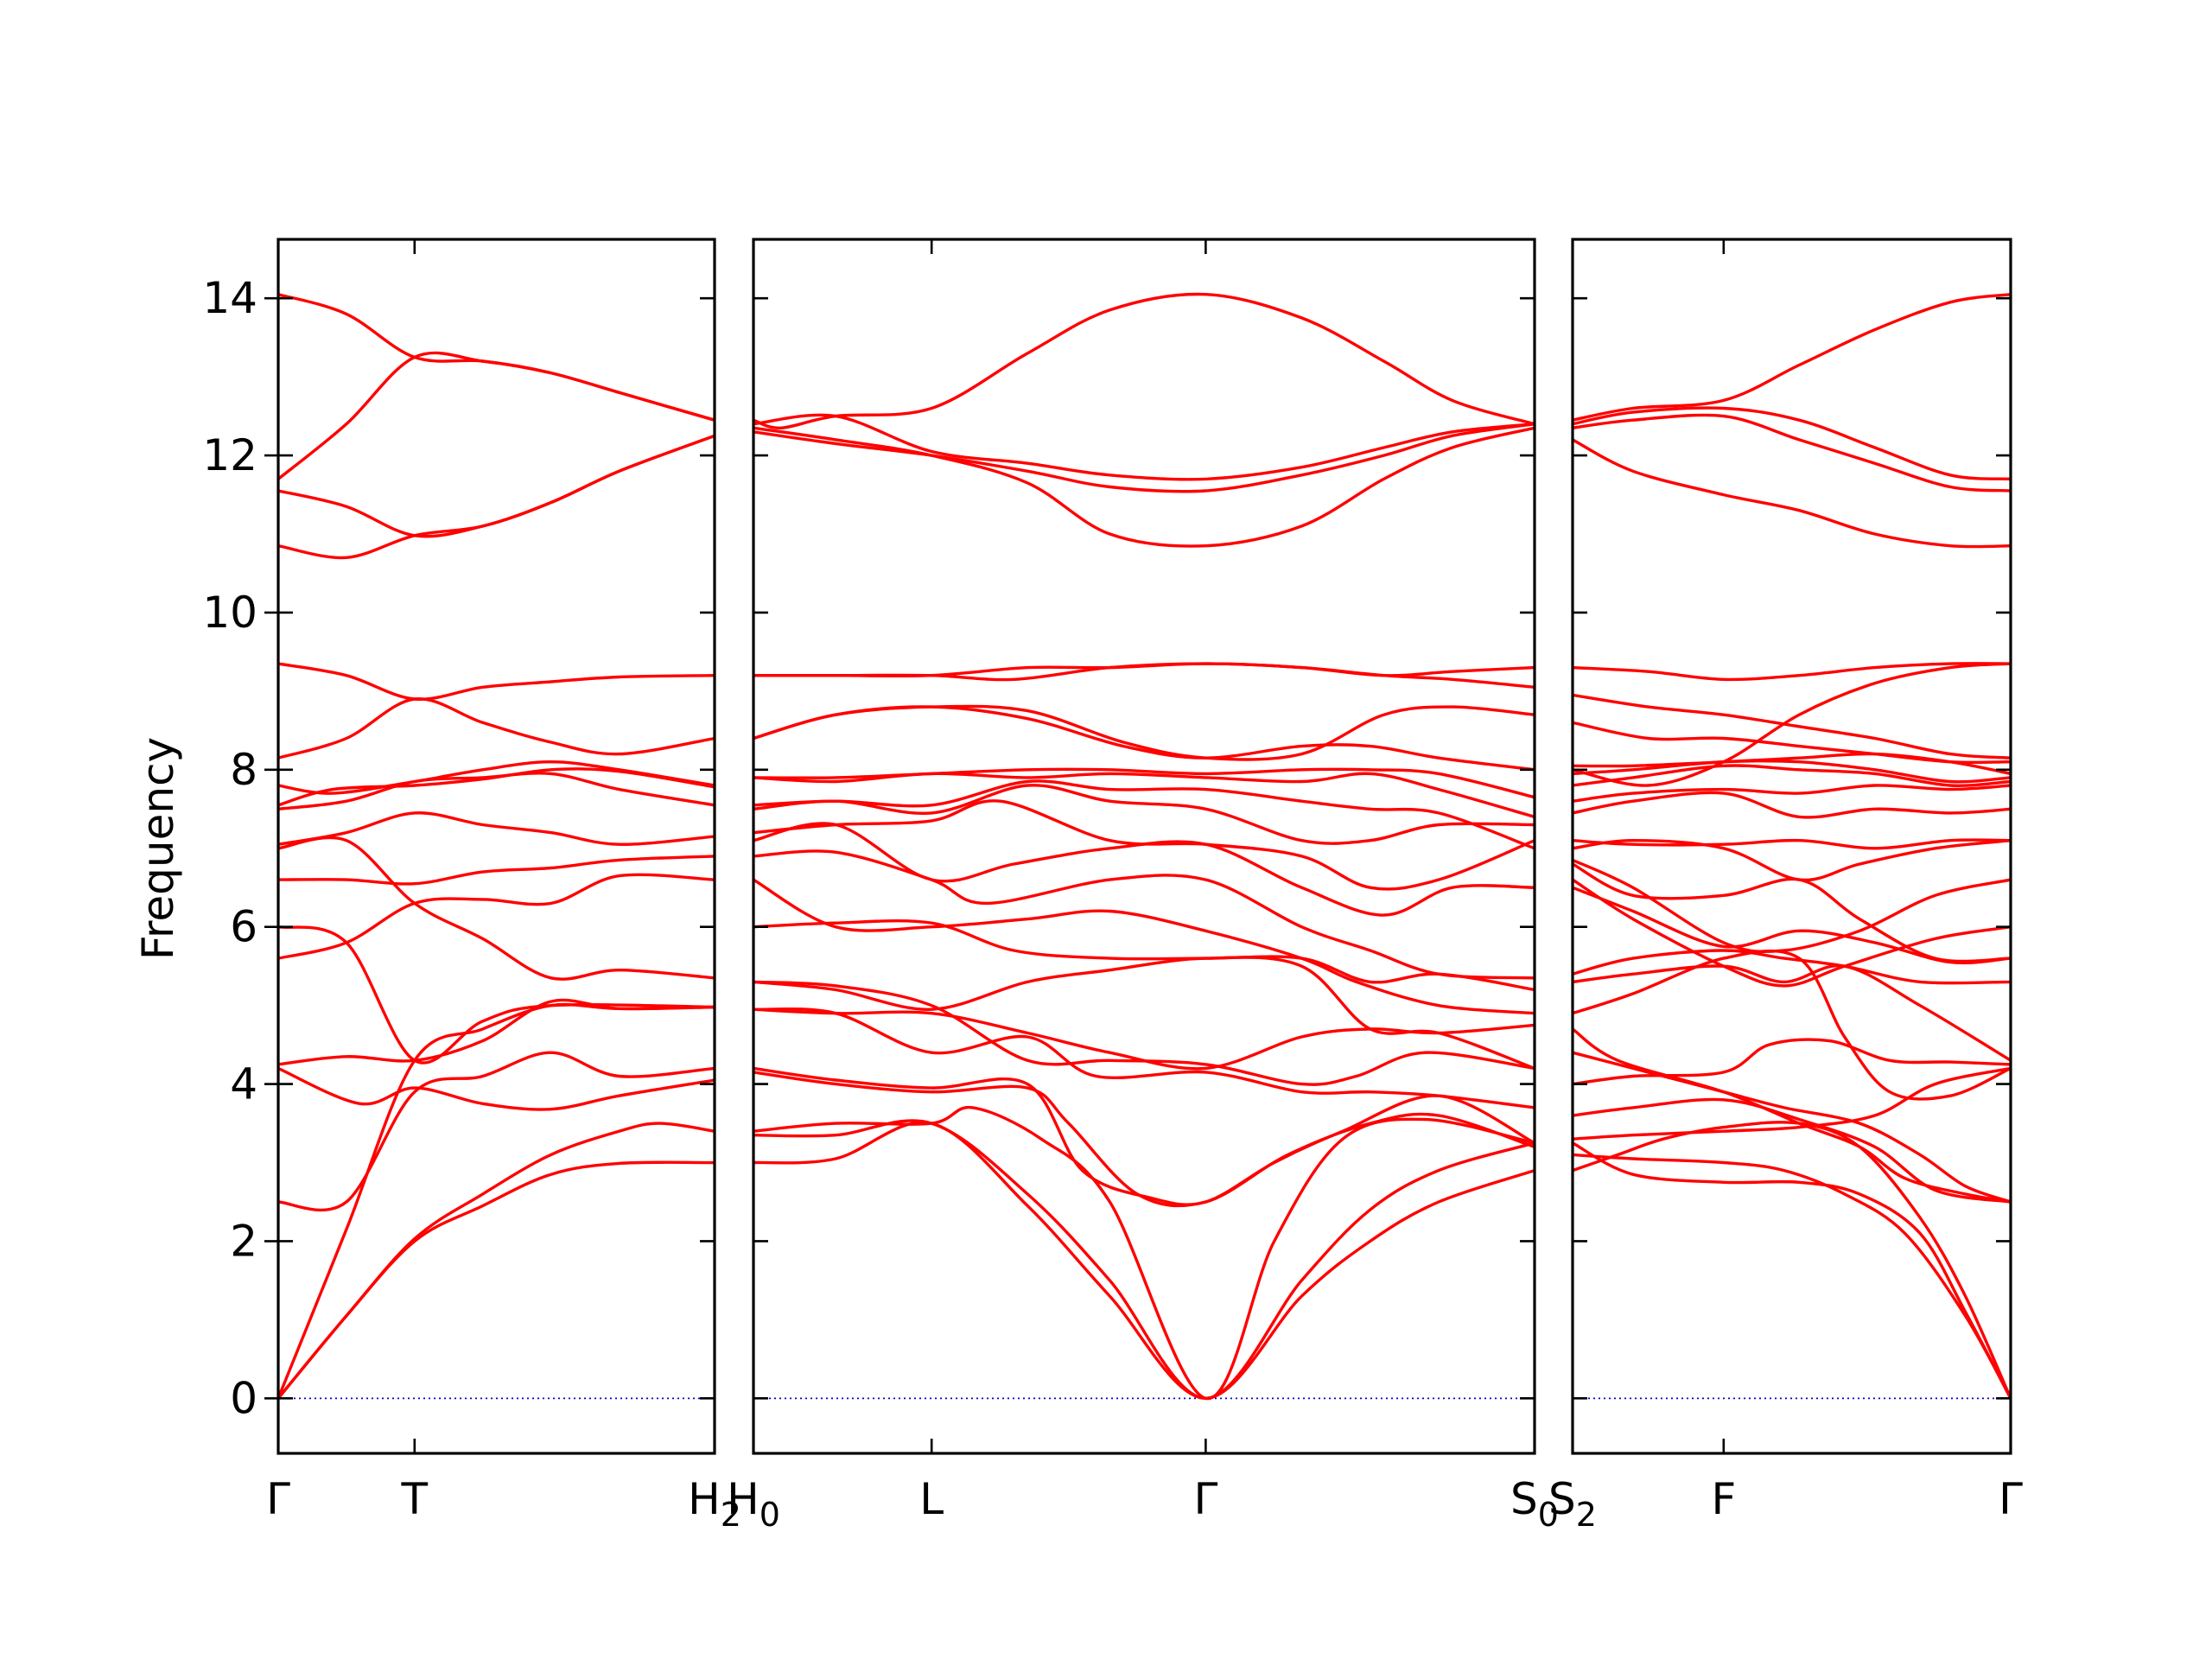 This screenshot has height=1659, width=2212. What do you see at coordinates (243, 1241) in the screenshot?
I see `y-tick-label: 2` at bounding box center [243, 1241].